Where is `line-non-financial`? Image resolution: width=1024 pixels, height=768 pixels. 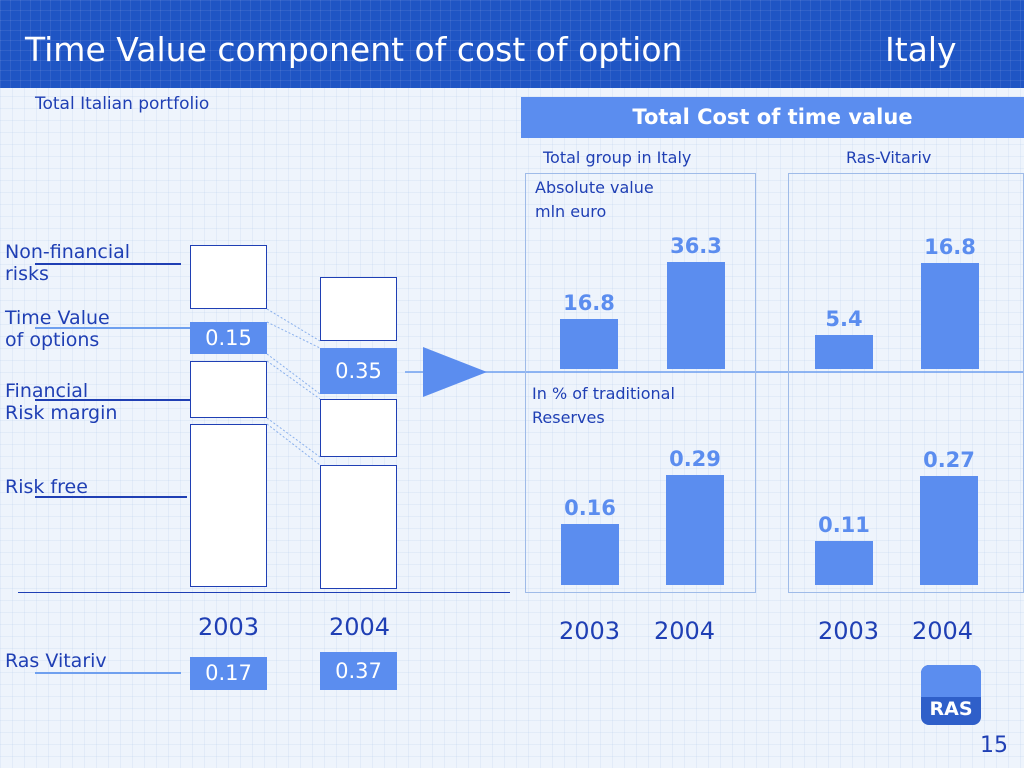 line-non-financial is located at coordinates (108, 264).